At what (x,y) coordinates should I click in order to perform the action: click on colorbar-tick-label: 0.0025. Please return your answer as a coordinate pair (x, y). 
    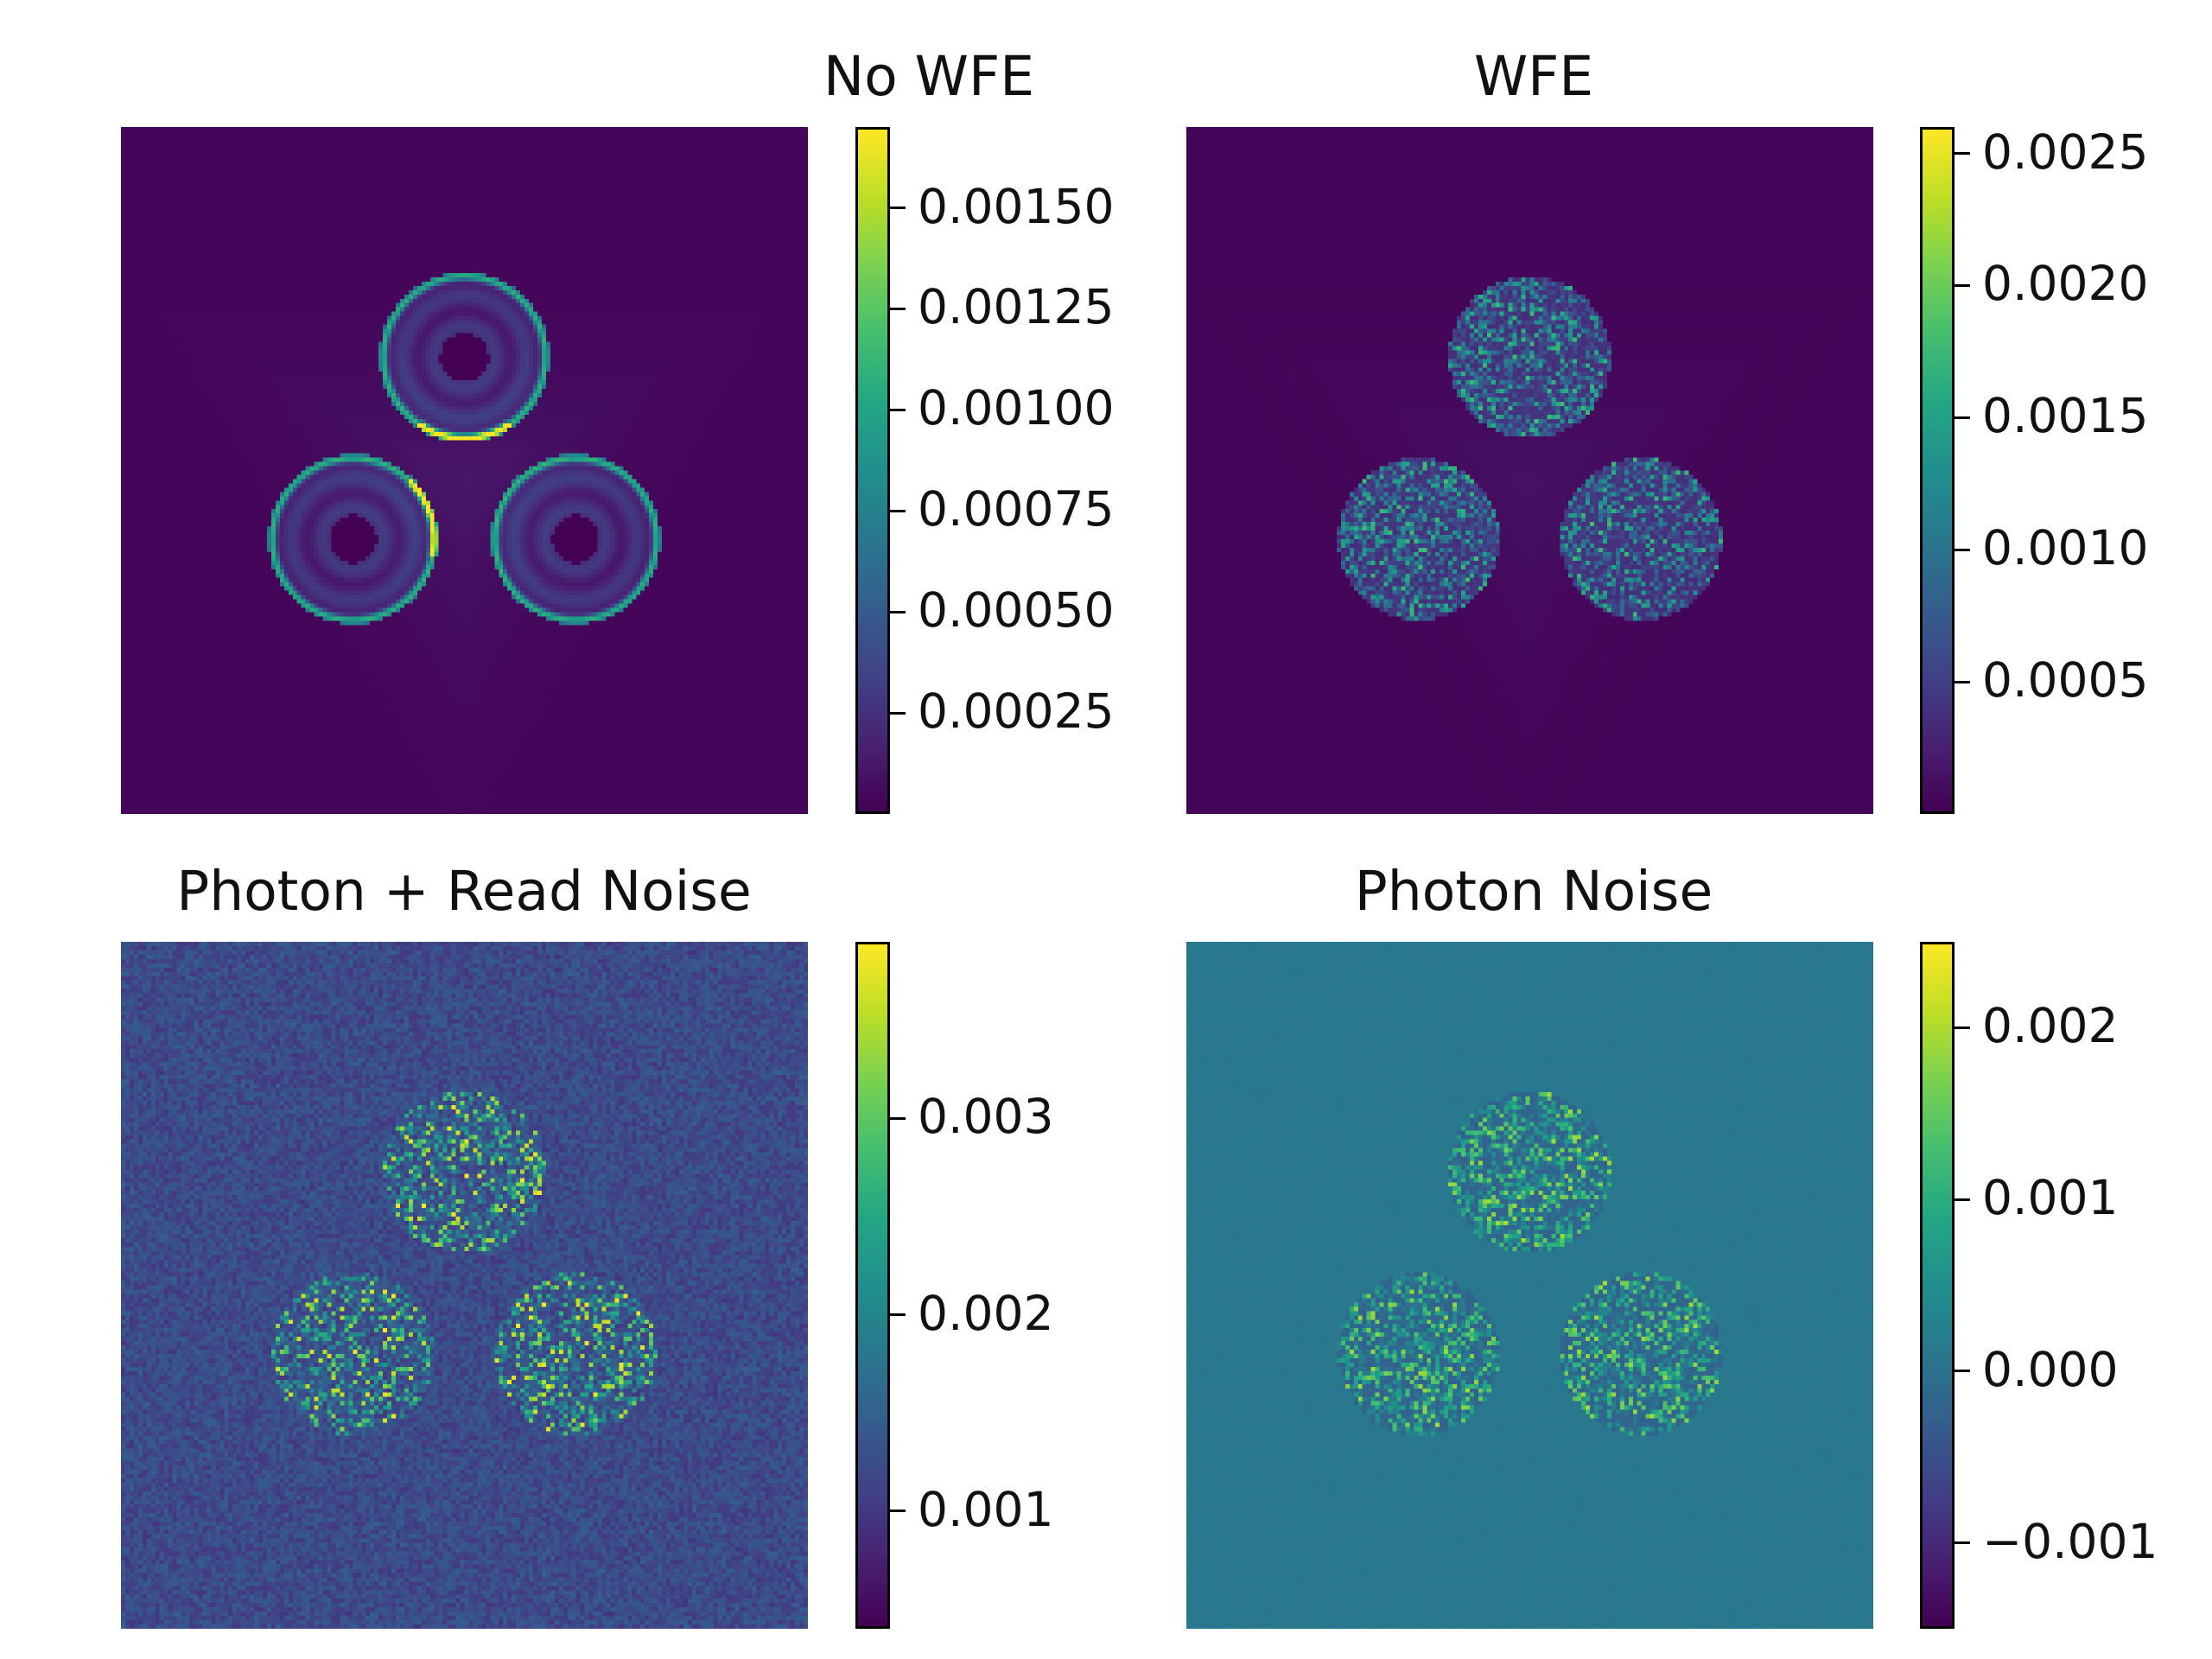
    Looking at the image, I should click on (2065, 152).